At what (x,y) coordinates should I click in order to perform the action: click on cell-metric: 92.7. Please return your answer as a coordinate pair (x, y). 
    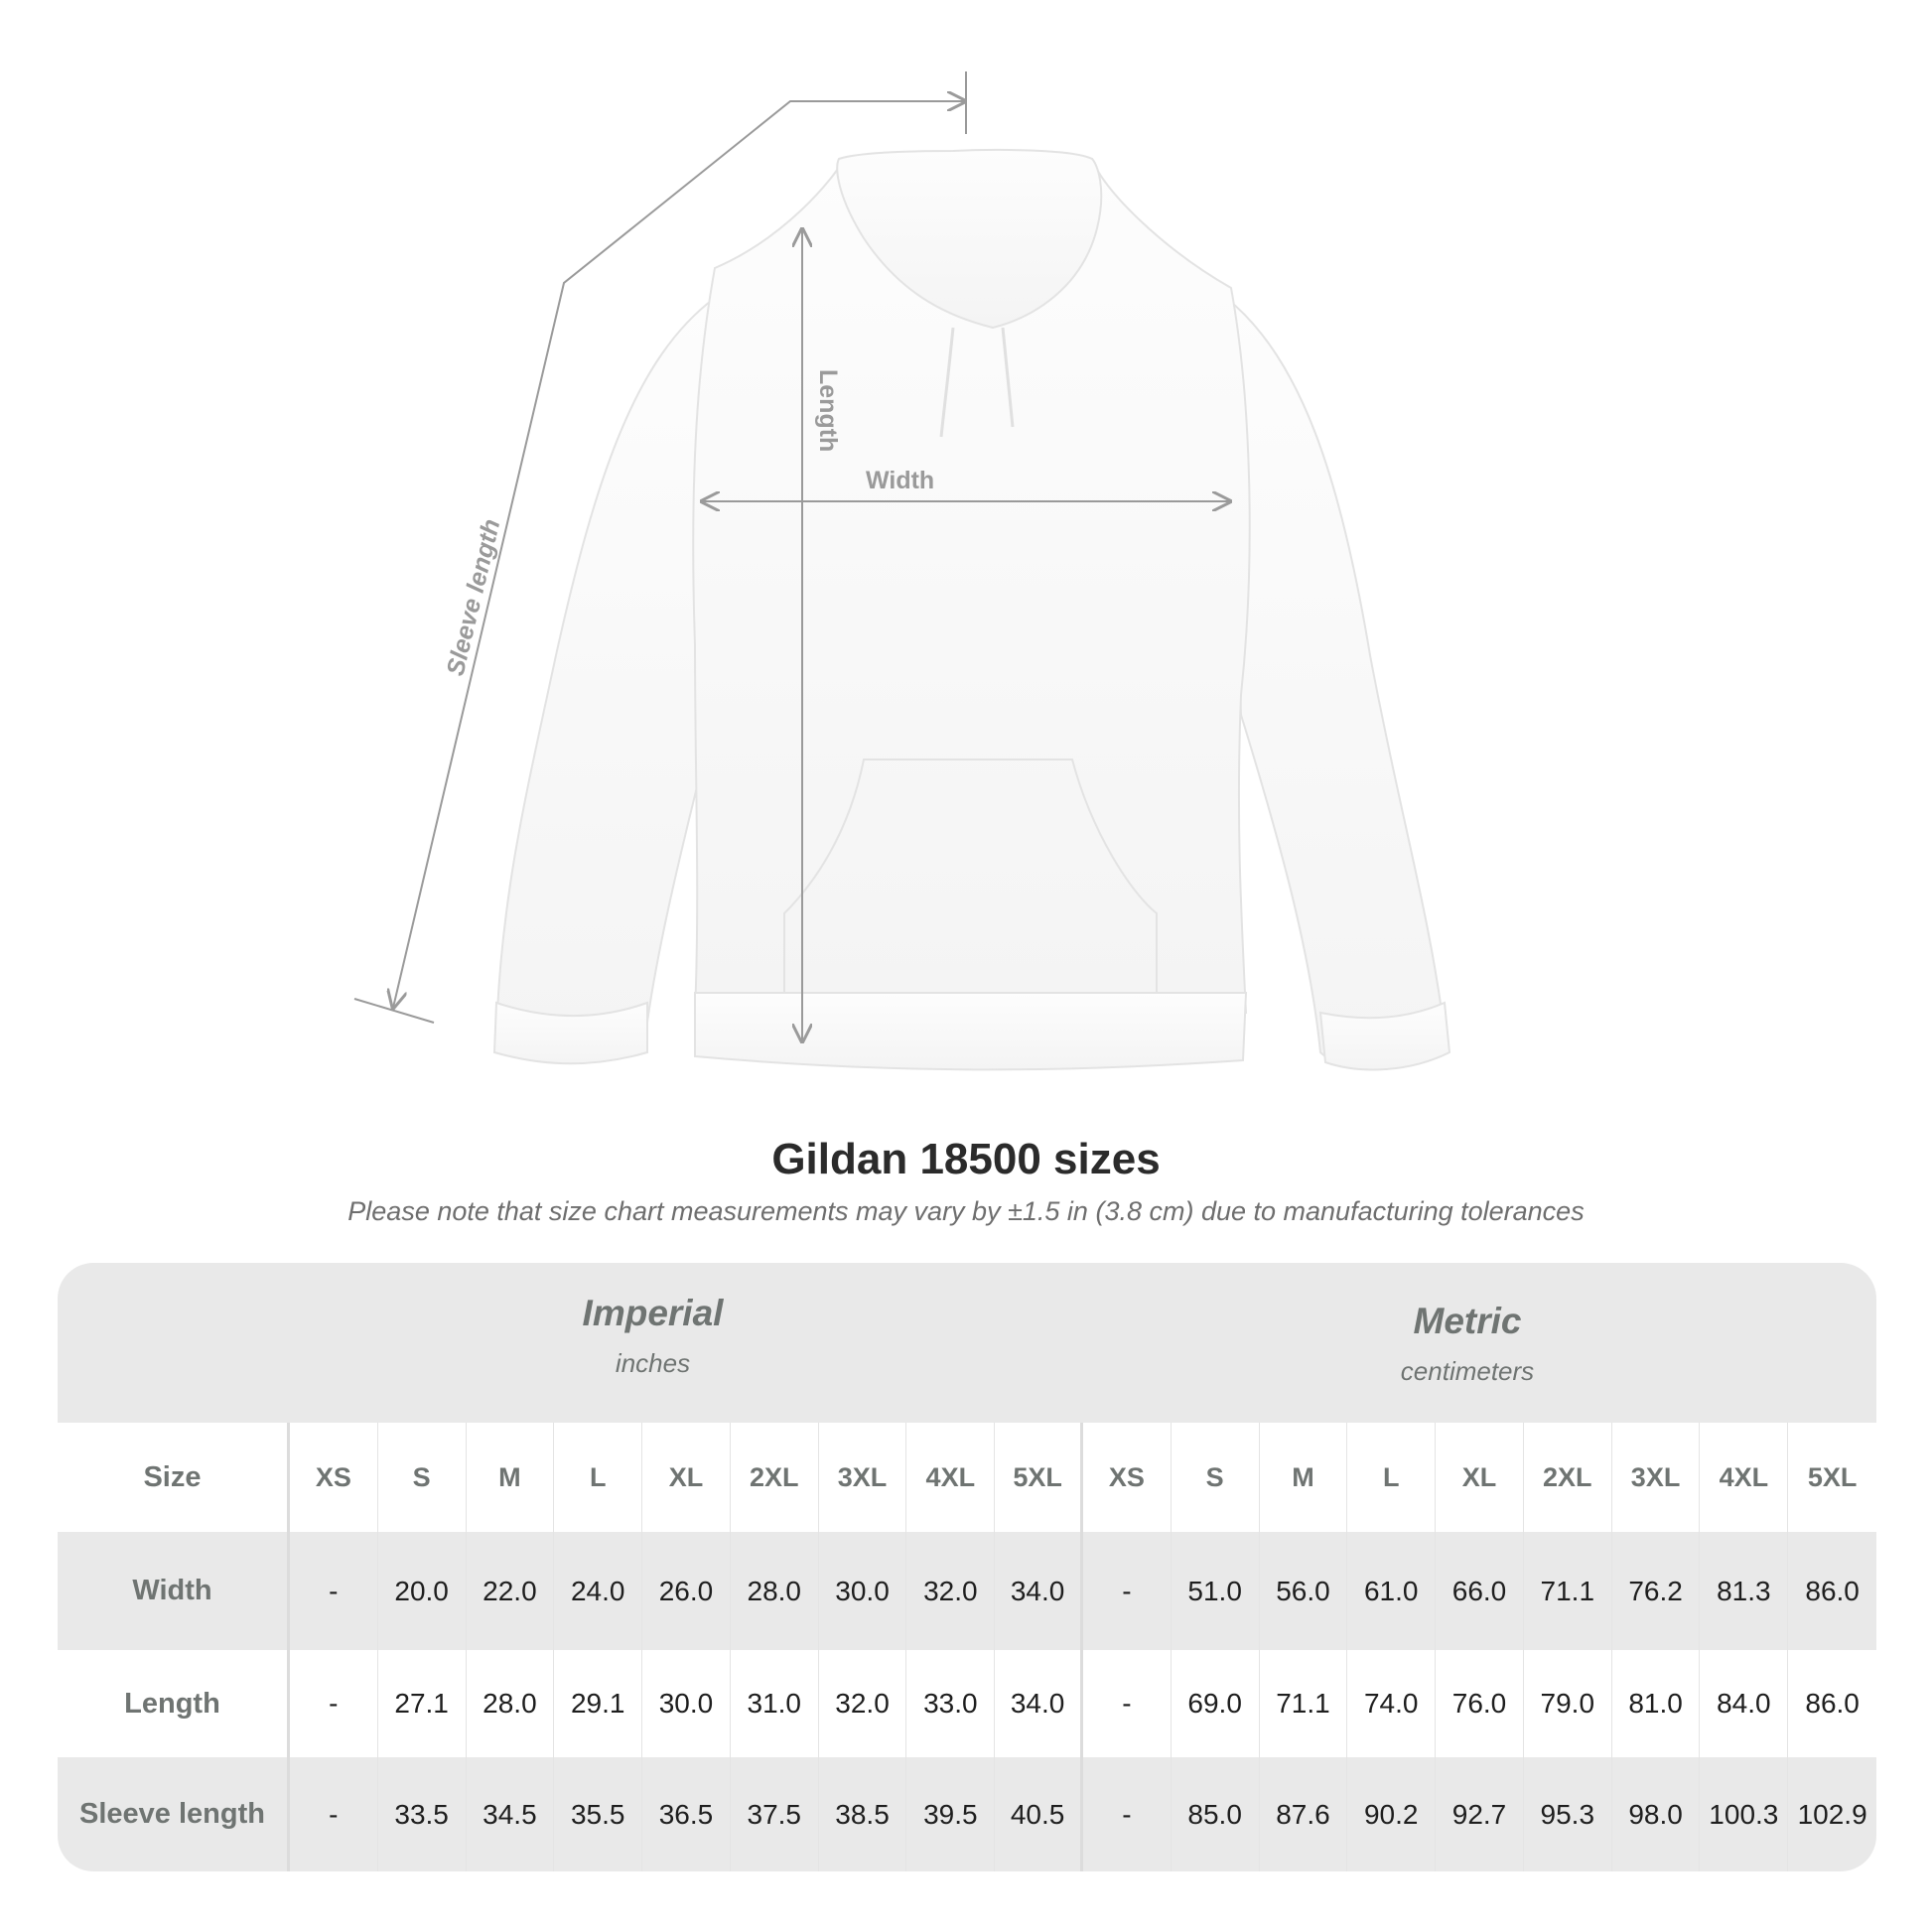
    Looking at the image, I should click on (1480, 1814).